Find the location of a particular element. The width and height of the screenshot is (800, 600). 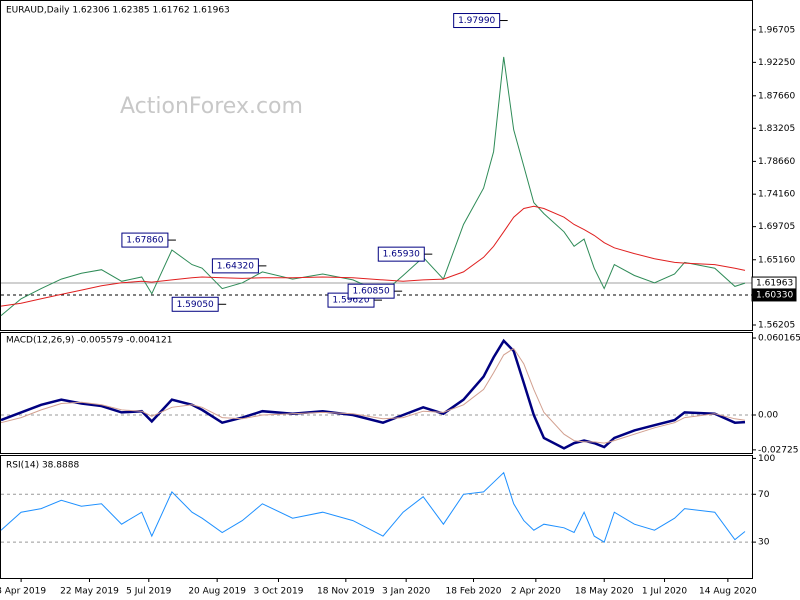

annotation-label: 1.64320 is located at coordinates (235, 266).